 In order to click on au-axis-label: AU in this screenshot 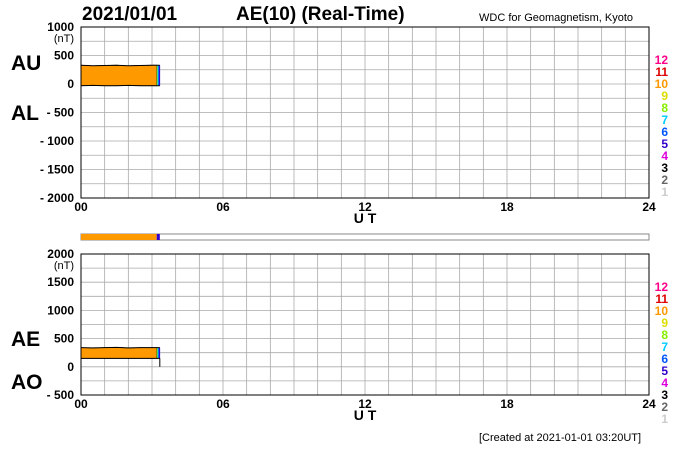, I will do `click(26, 63)`.